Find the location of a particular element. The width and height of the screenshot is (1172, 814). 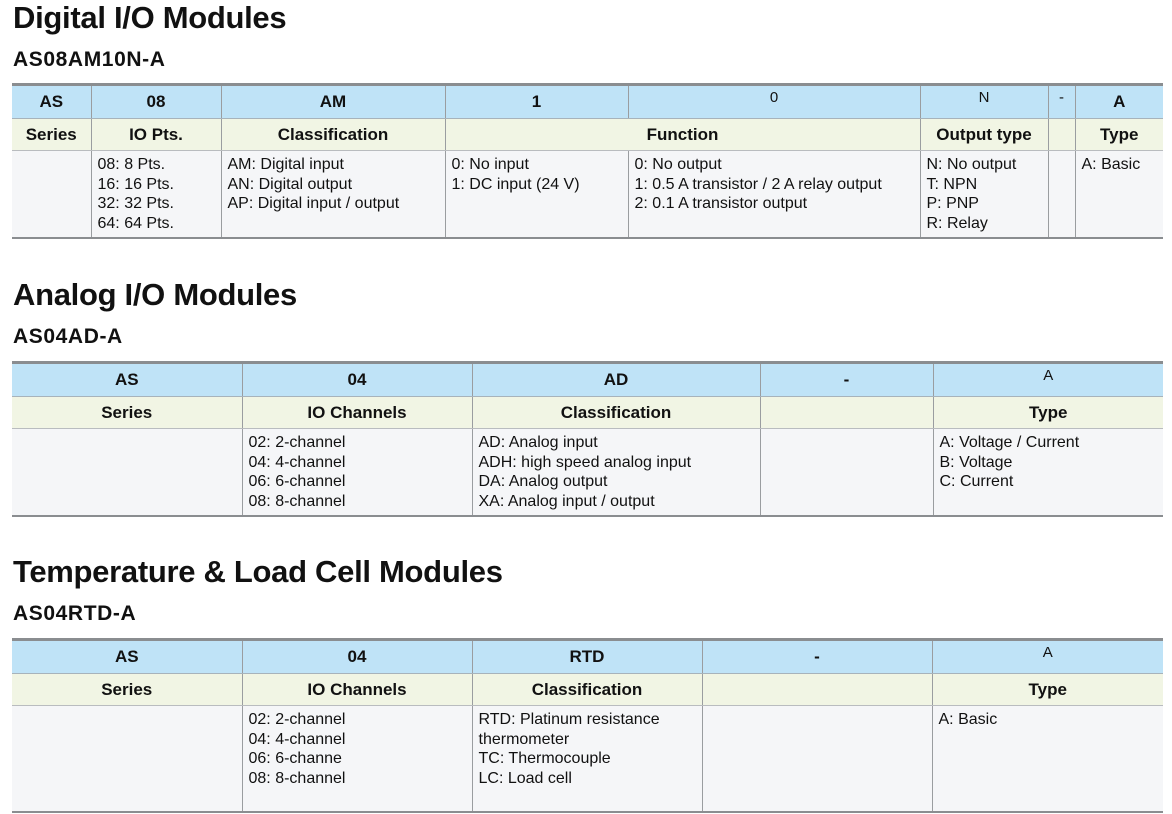

option-line: 0: No input is located at coordinates (490, 164).